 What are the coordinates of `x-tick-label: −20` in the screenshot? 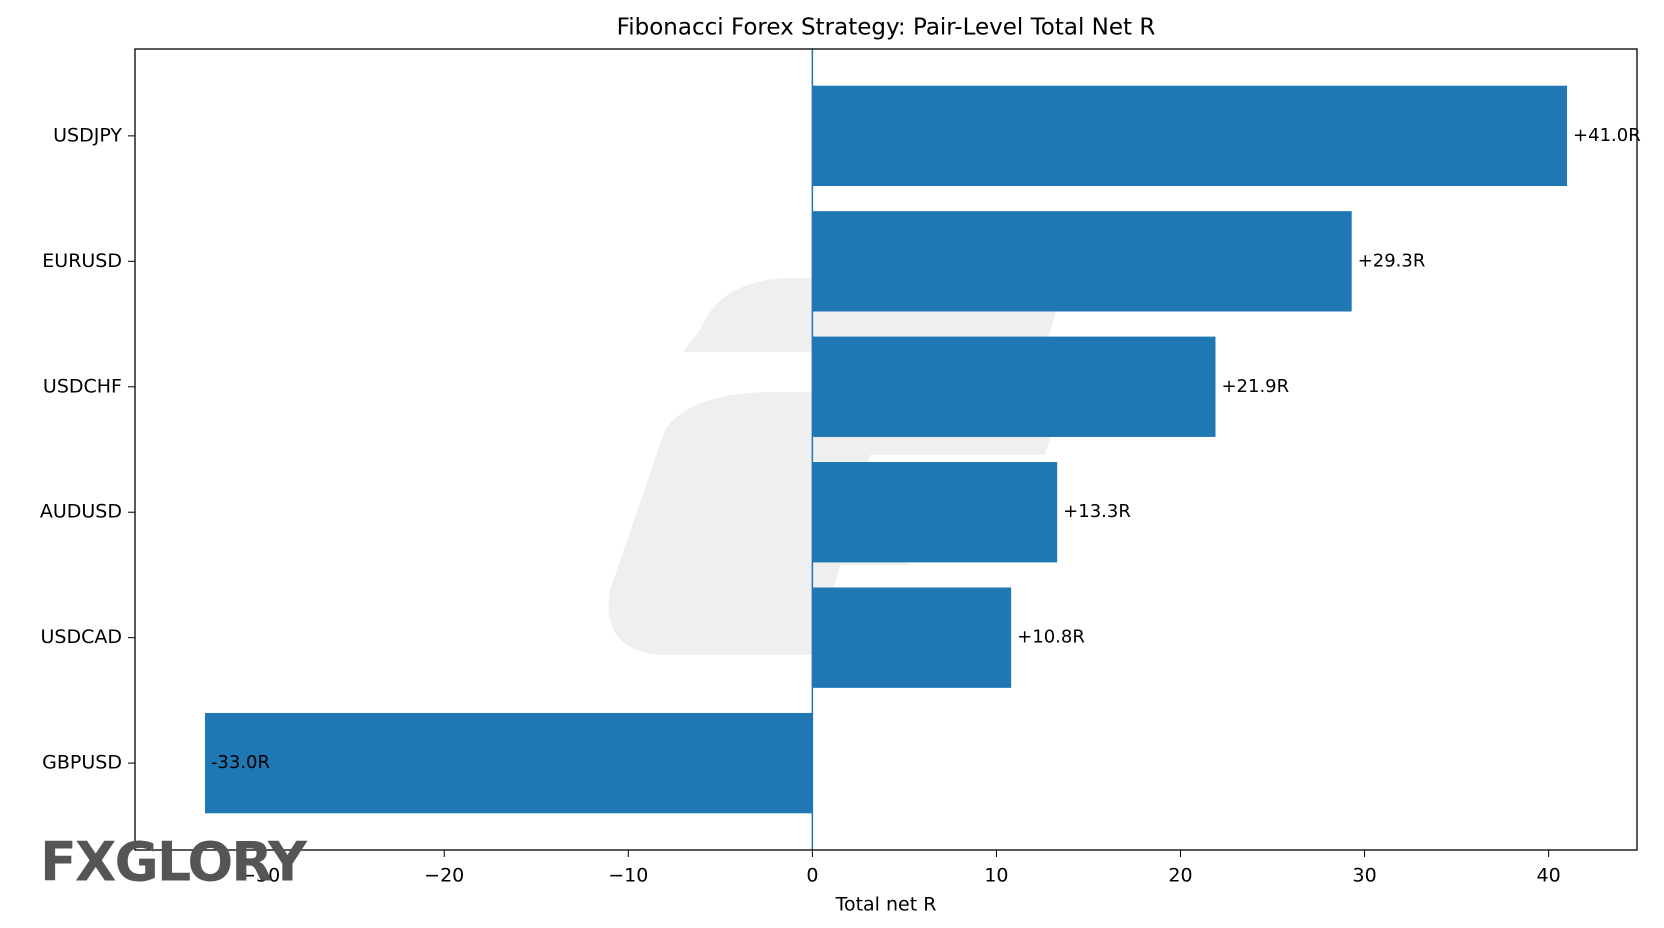 It's located at (444, 876).